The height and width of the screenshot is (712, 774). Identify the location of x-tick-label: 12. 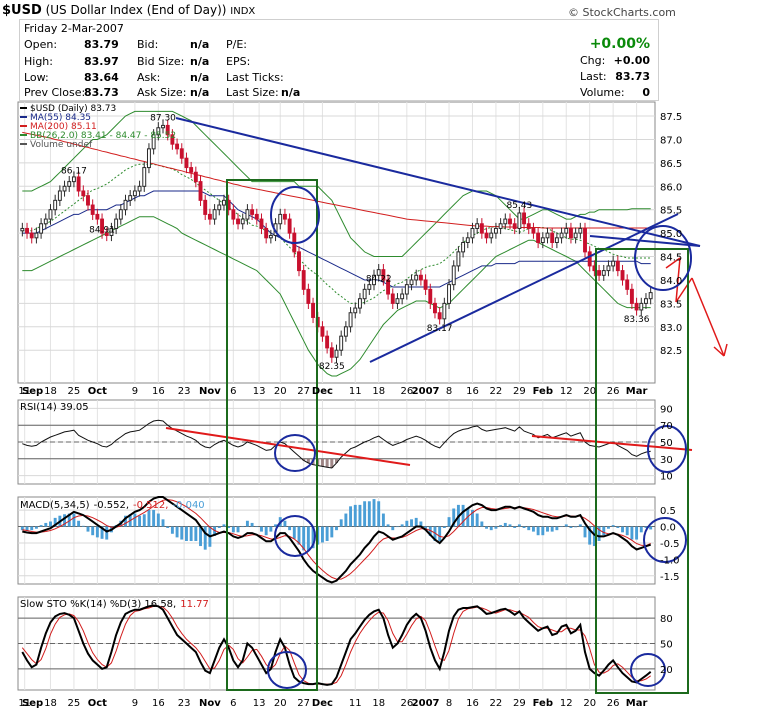
(566, 391).